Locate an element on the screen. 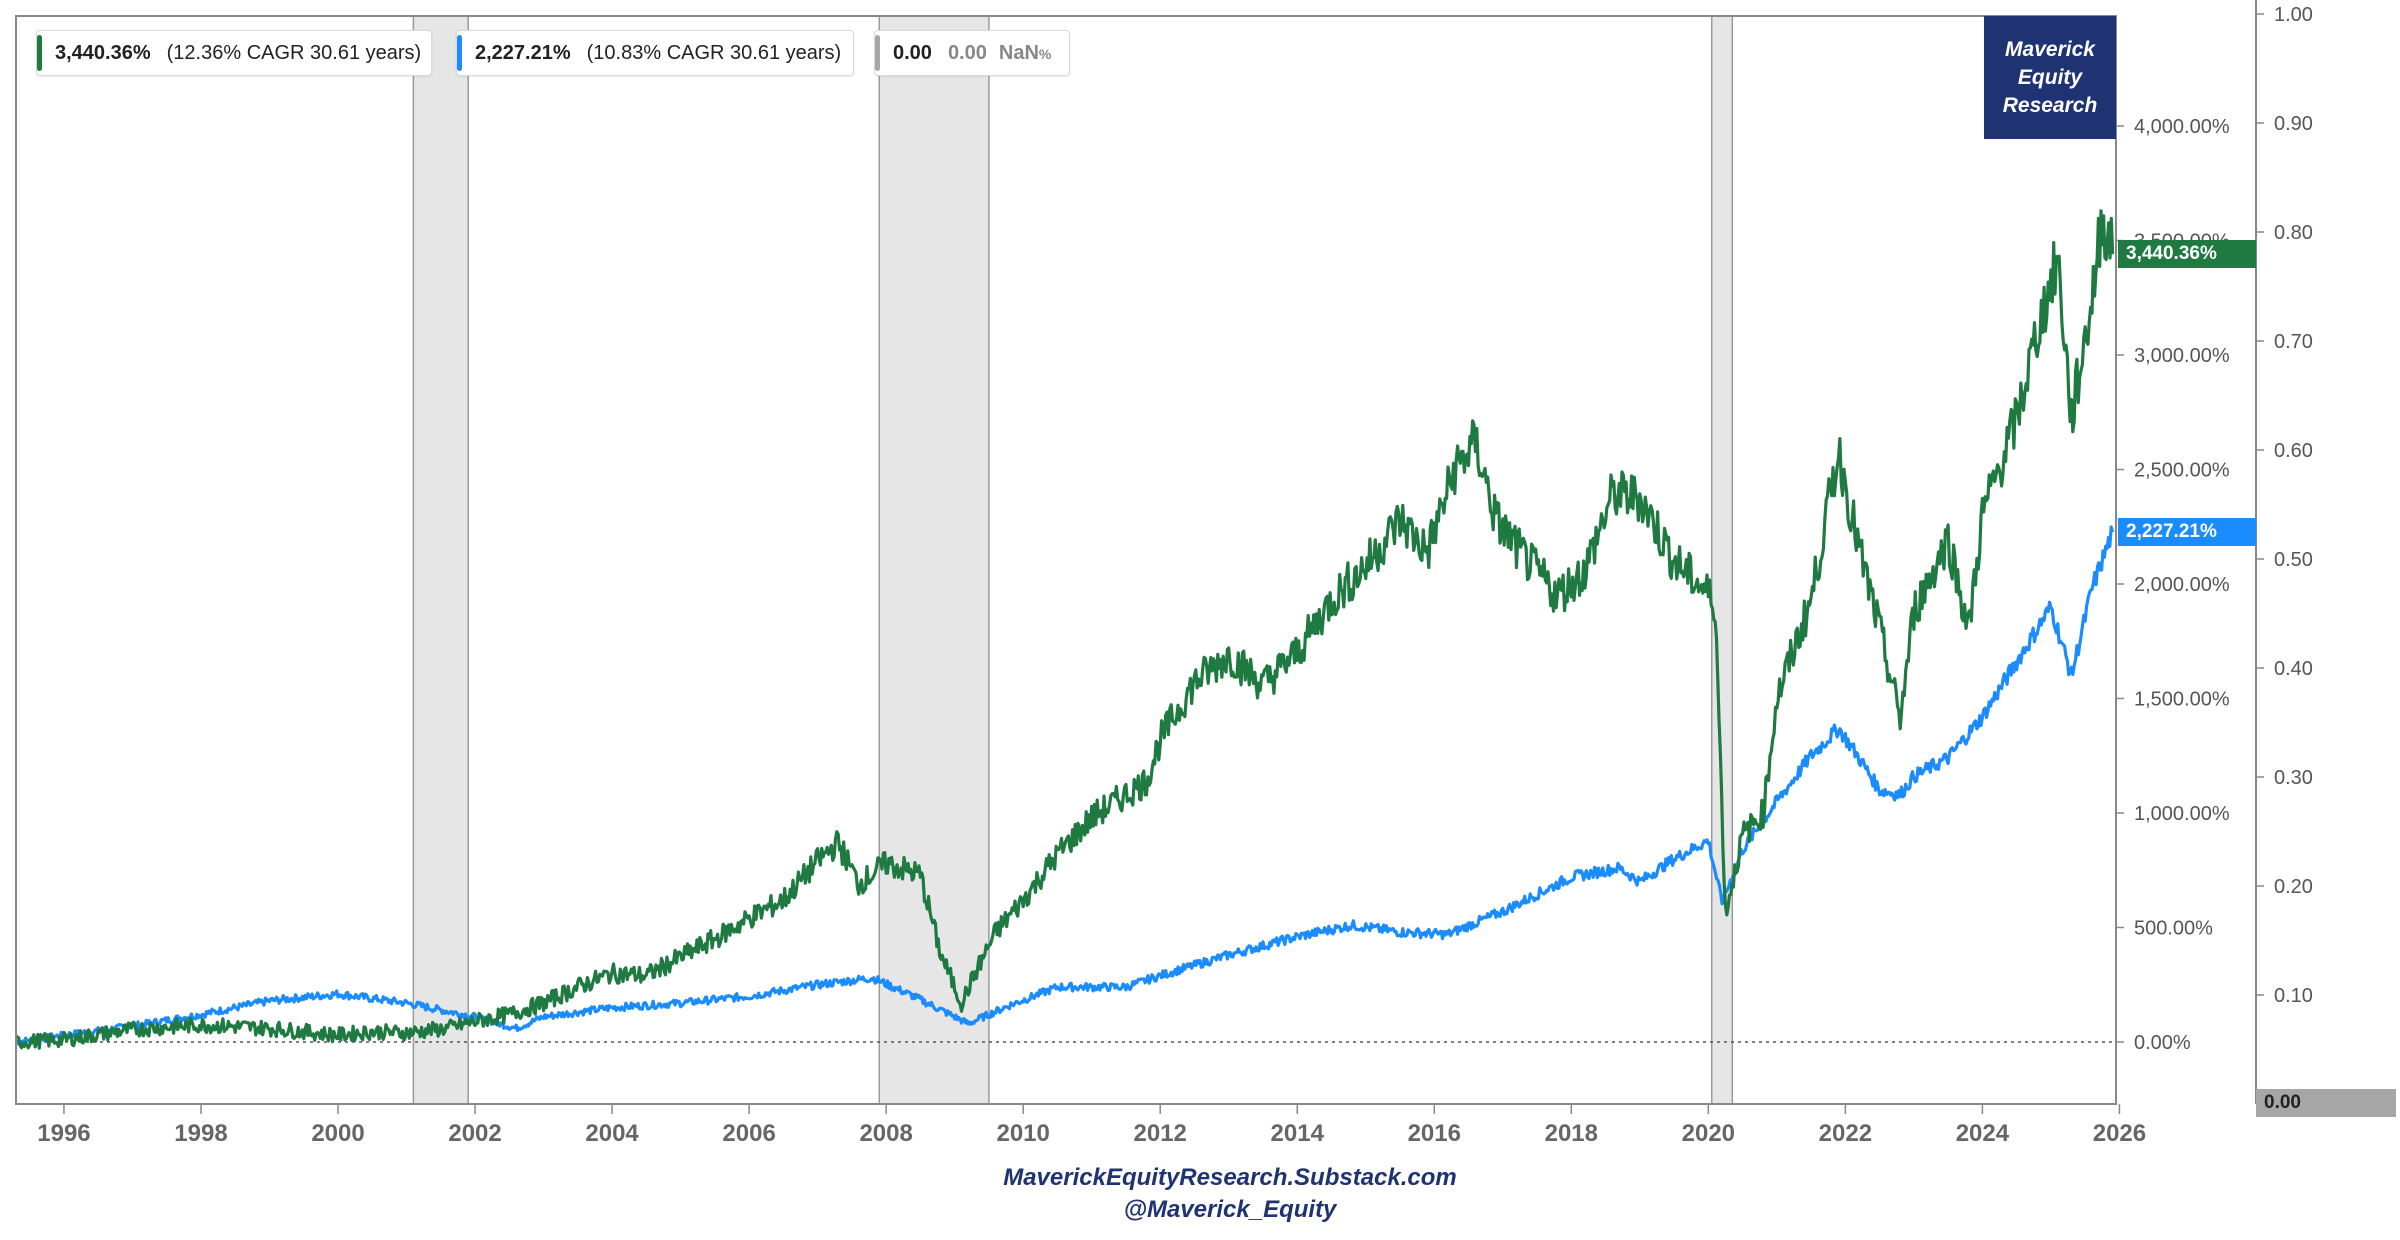  footer-site: MaverickEquityResearch.Substack.com is located at coordinates (1230, 1177).